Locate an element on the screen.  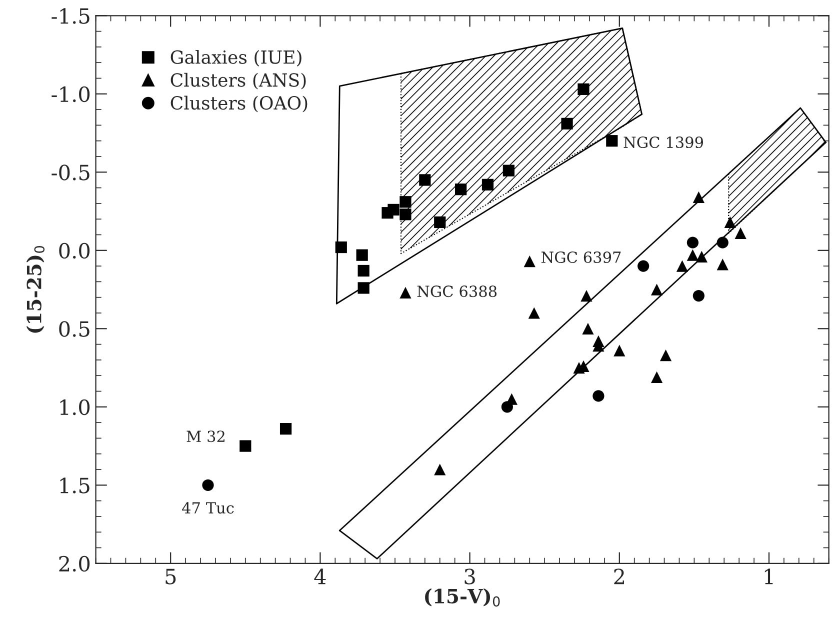
y-tick-label: -1.5 is located at coordinates (71, 16).